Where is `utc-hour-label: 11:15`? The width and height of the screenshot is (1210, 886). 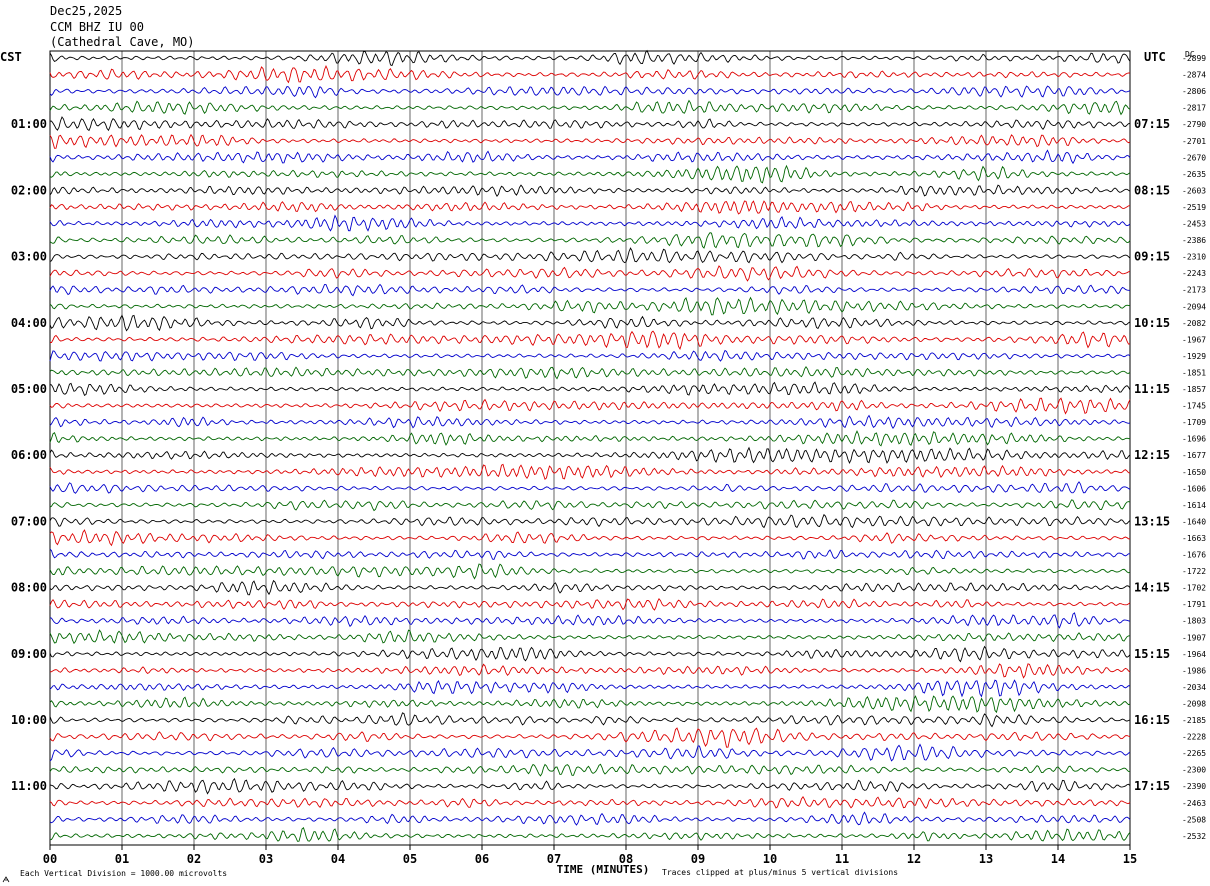 utc-hour-label: 11:15 is located at coordinates (1152, 389).